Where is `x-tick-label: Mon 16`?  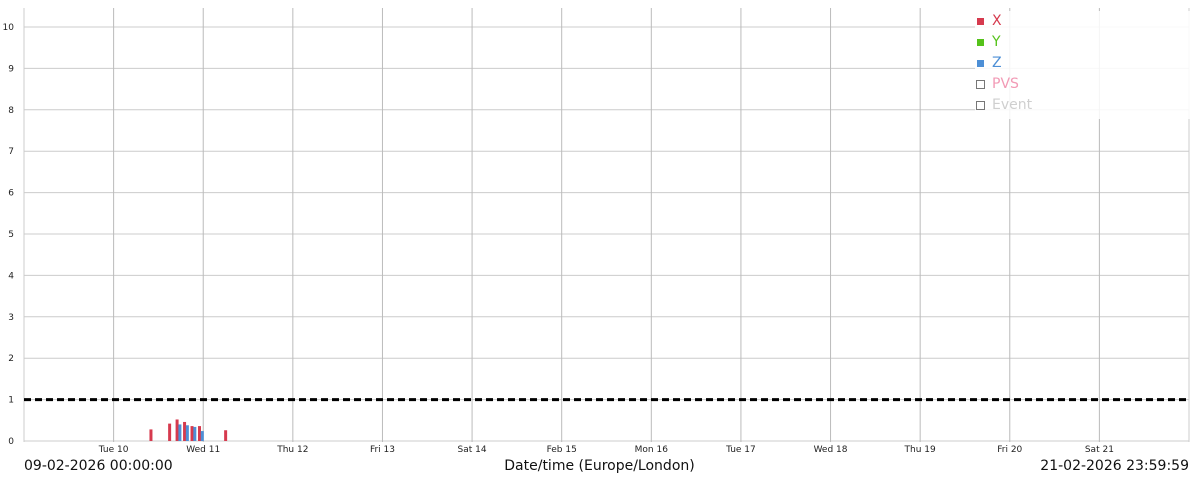 x-tick-label: Mon 16 is located at coordinates (652, 450).